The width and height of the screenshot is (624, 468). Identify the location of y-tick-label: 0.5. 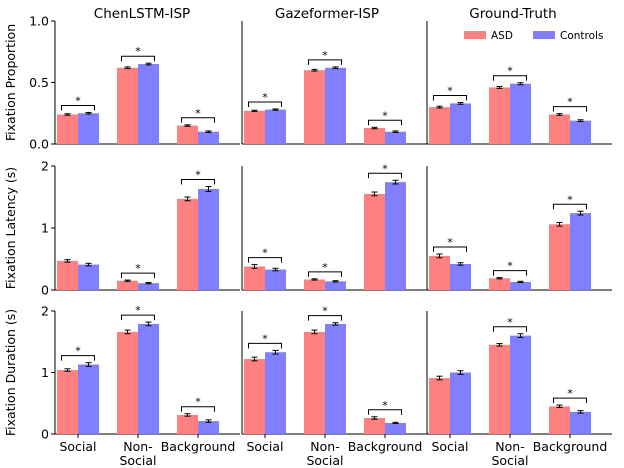
(39, 82).